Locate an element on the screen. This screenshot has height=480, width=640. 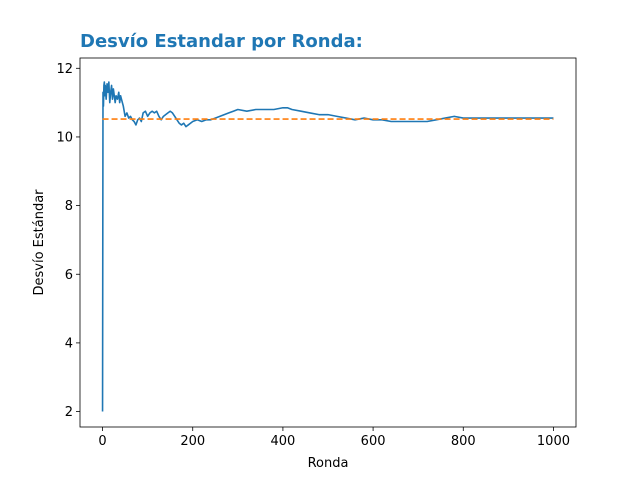
y-tick-label: 6 is located at coordinates (69, 275).